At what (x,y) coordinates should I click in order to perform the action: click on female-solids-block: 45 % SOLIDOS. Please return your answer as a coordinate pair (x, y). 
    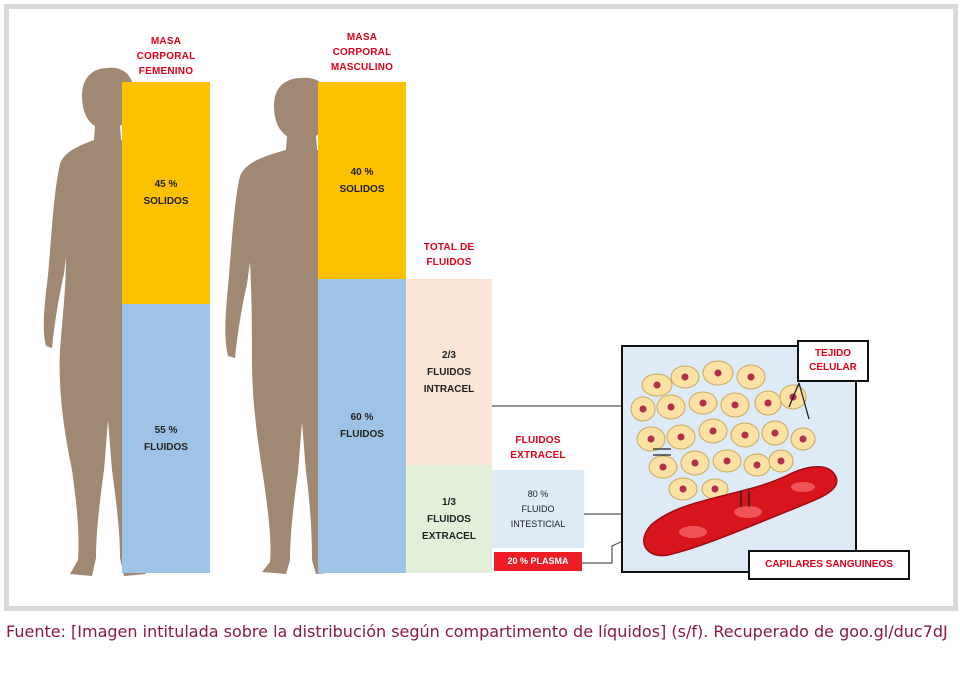
    Looking at the image, I should click on (166, 193).